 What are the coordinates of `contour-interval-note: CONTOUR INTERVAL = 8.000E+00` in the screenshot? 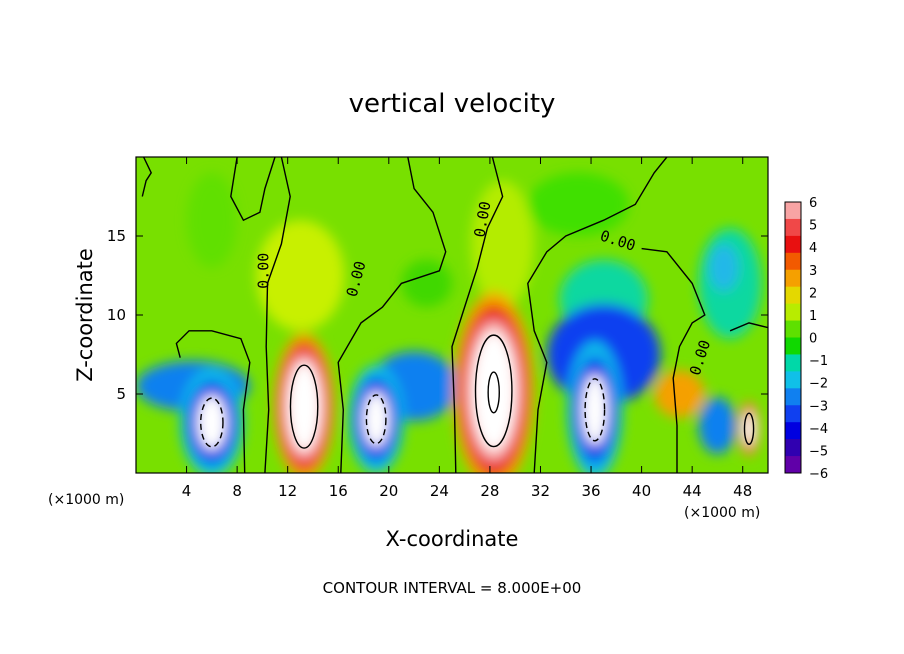 It's located at (452, 588).